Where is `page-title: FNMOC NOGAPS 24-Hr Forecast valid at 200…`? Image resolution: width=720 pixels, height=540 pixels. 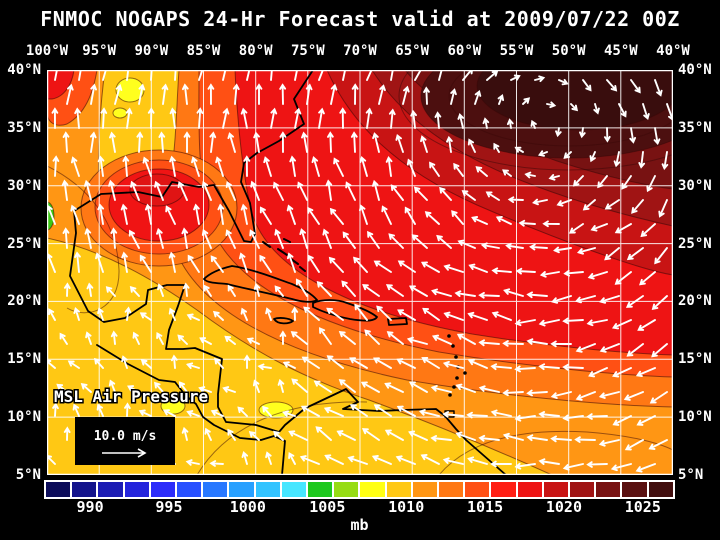
page-title: FNMOC NOGAPS 24-Hr Forecast valid at 200… is located at coordinates (360, 19).